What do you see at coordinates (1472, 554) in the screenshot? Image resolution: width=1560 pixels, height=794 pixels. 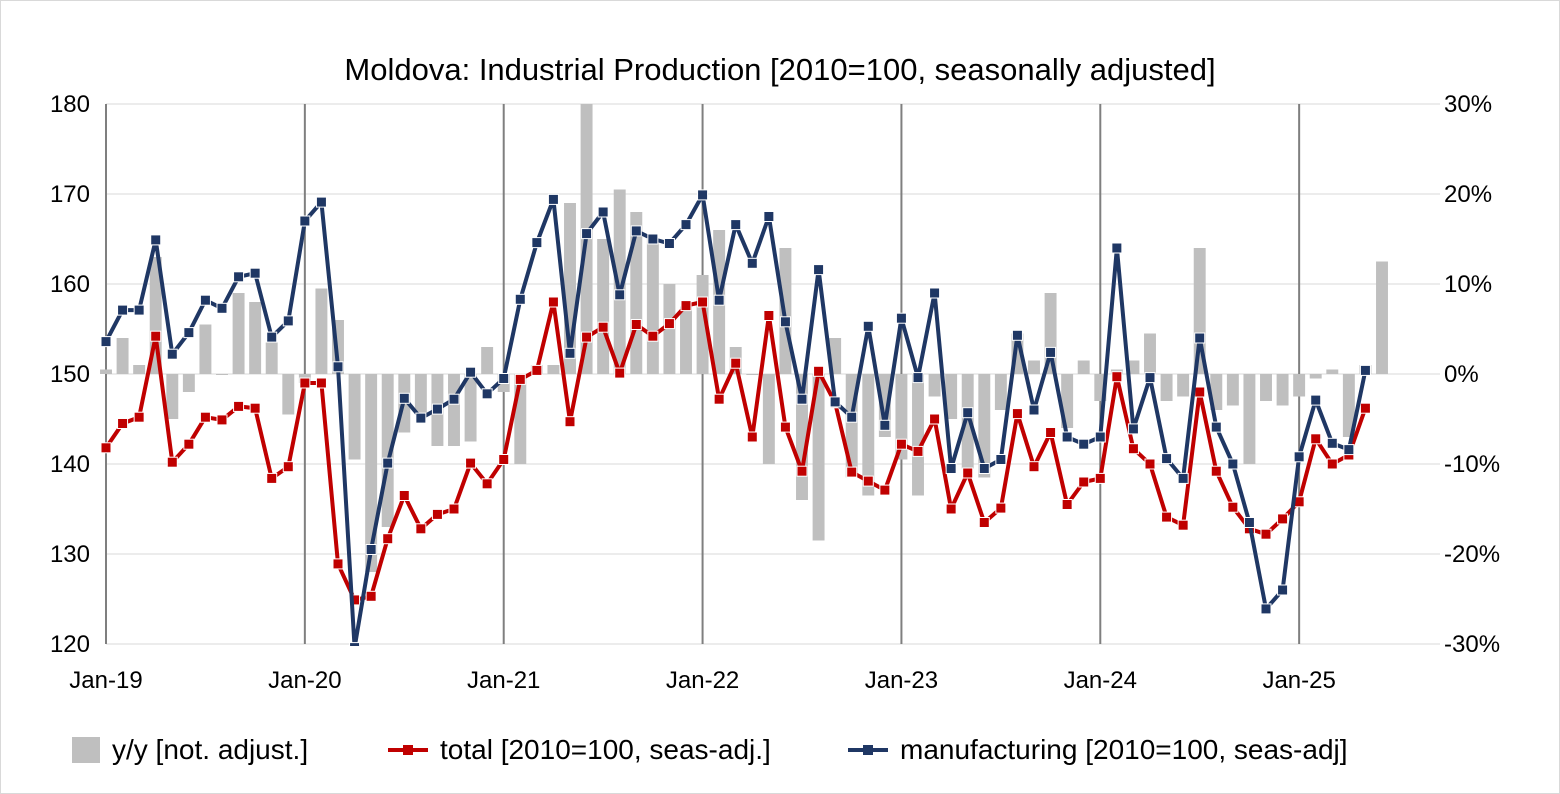 I see `y-right-tick-label: -20%` at bounding box center [1472, 554].